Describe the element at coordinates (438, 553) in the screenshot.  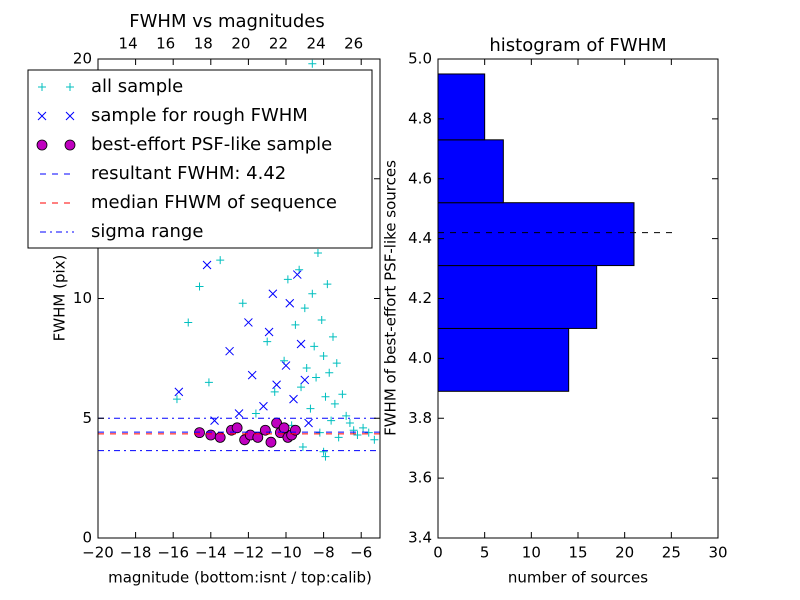
I see `x-tick-label: 0` at that location.